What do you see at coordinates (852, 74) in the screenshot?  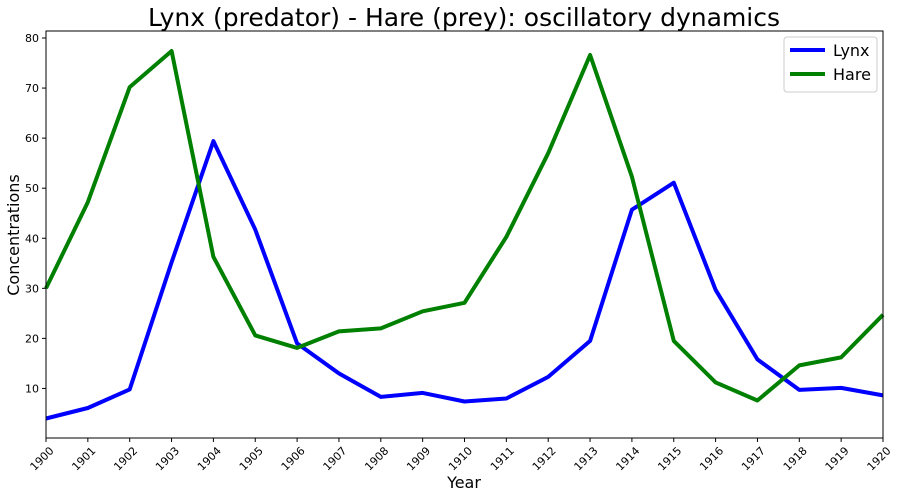 I see `legend-label-hare: Hare` at bounding box center [852, 74].